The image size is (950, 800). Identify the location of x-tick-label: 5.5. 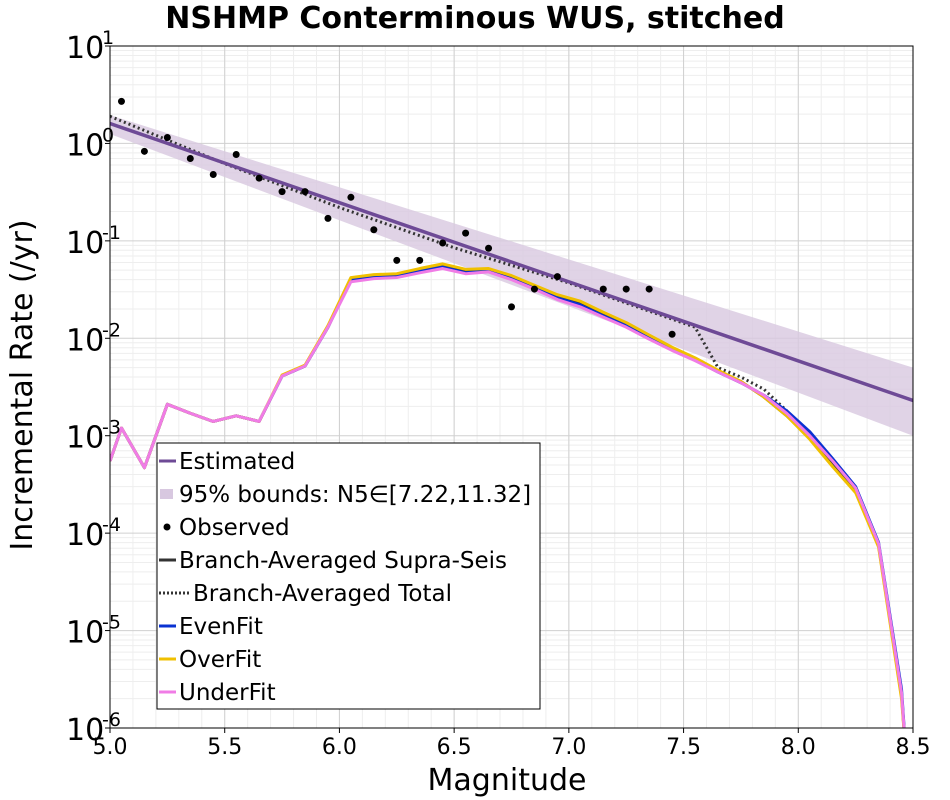
(224, 747).